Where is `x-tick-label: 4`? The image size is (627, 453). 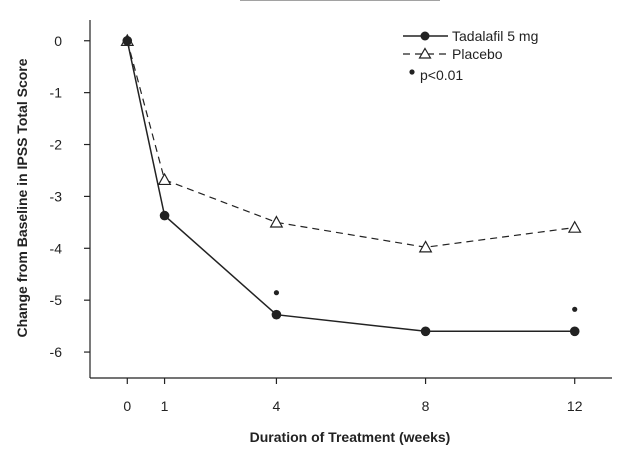 x-tick-label: 4 is located at coordinates (277, 406).